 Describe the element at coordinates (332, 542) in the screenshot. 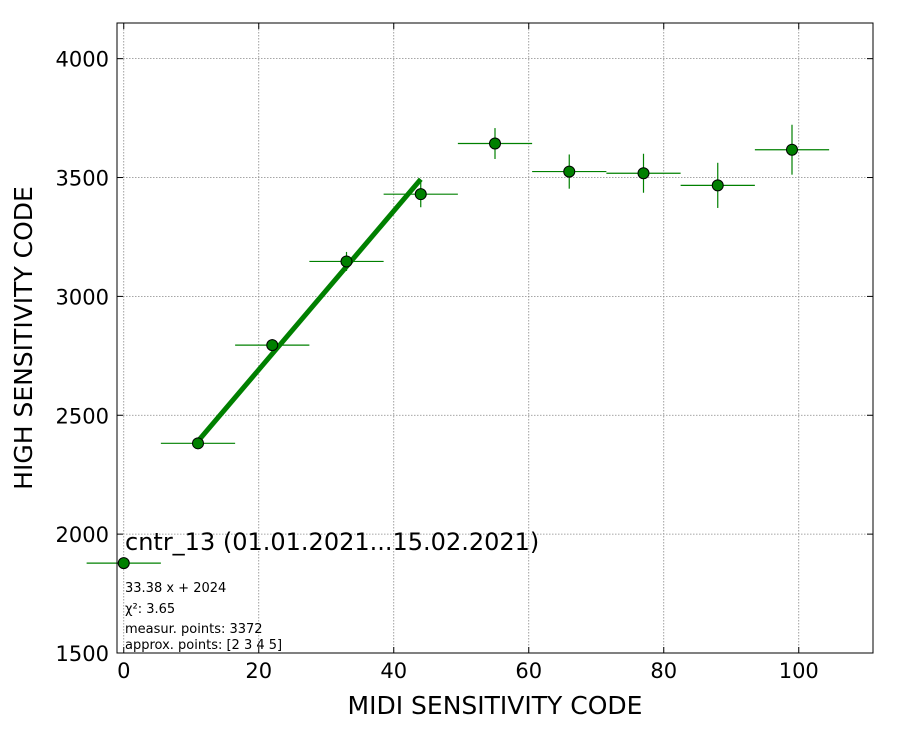

I see `chart-title: cntr_13 (01.01.2021...15.02.2021)` at that location.